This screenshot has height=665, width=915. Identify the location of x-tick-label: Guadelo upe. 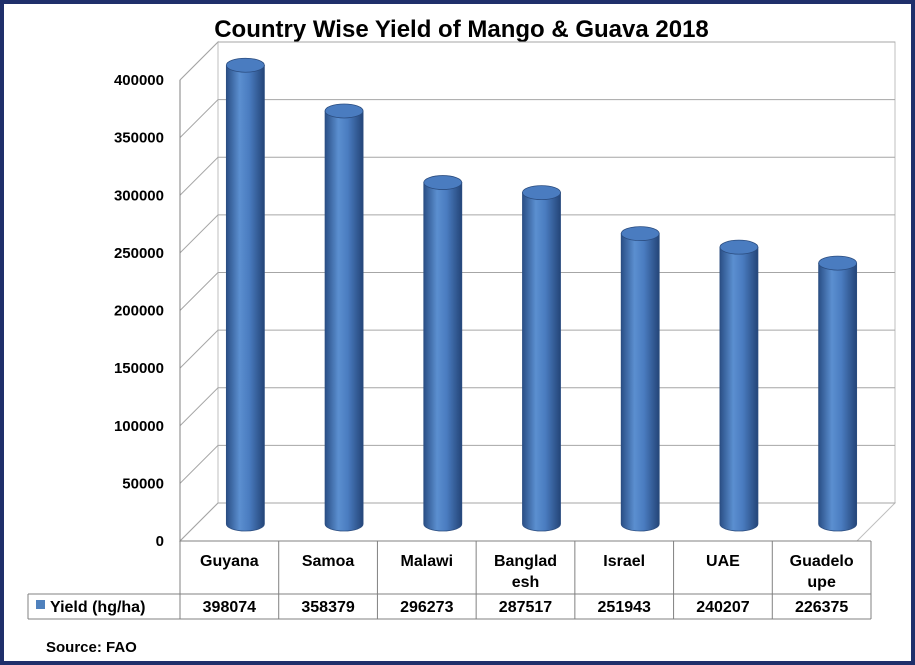
(822, 572).